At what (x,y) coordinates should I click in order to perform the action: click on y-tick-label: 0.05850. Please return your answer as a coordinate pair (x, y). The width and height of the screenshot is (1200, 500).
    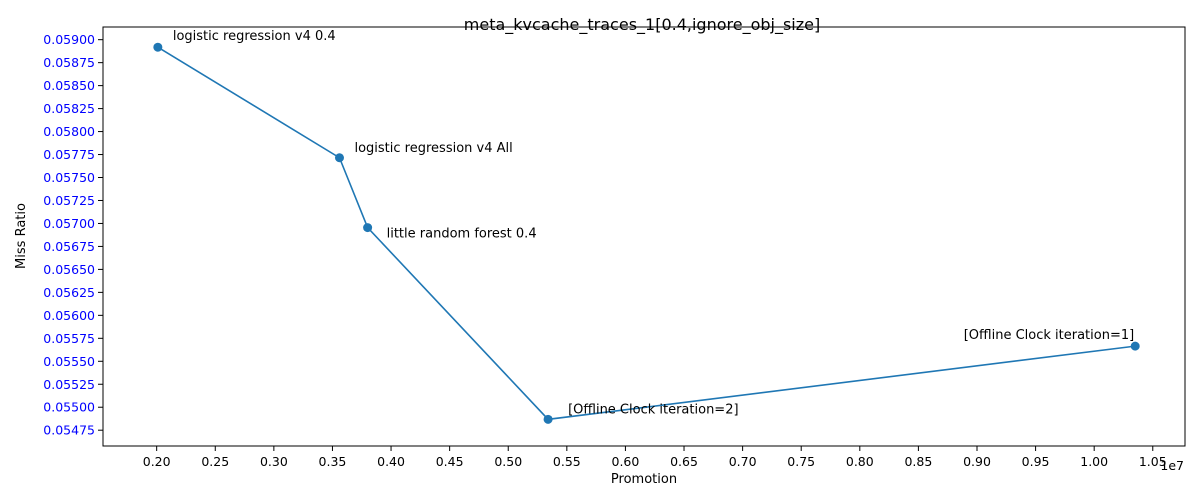
    Looking at the image, I should click on (69, 85).